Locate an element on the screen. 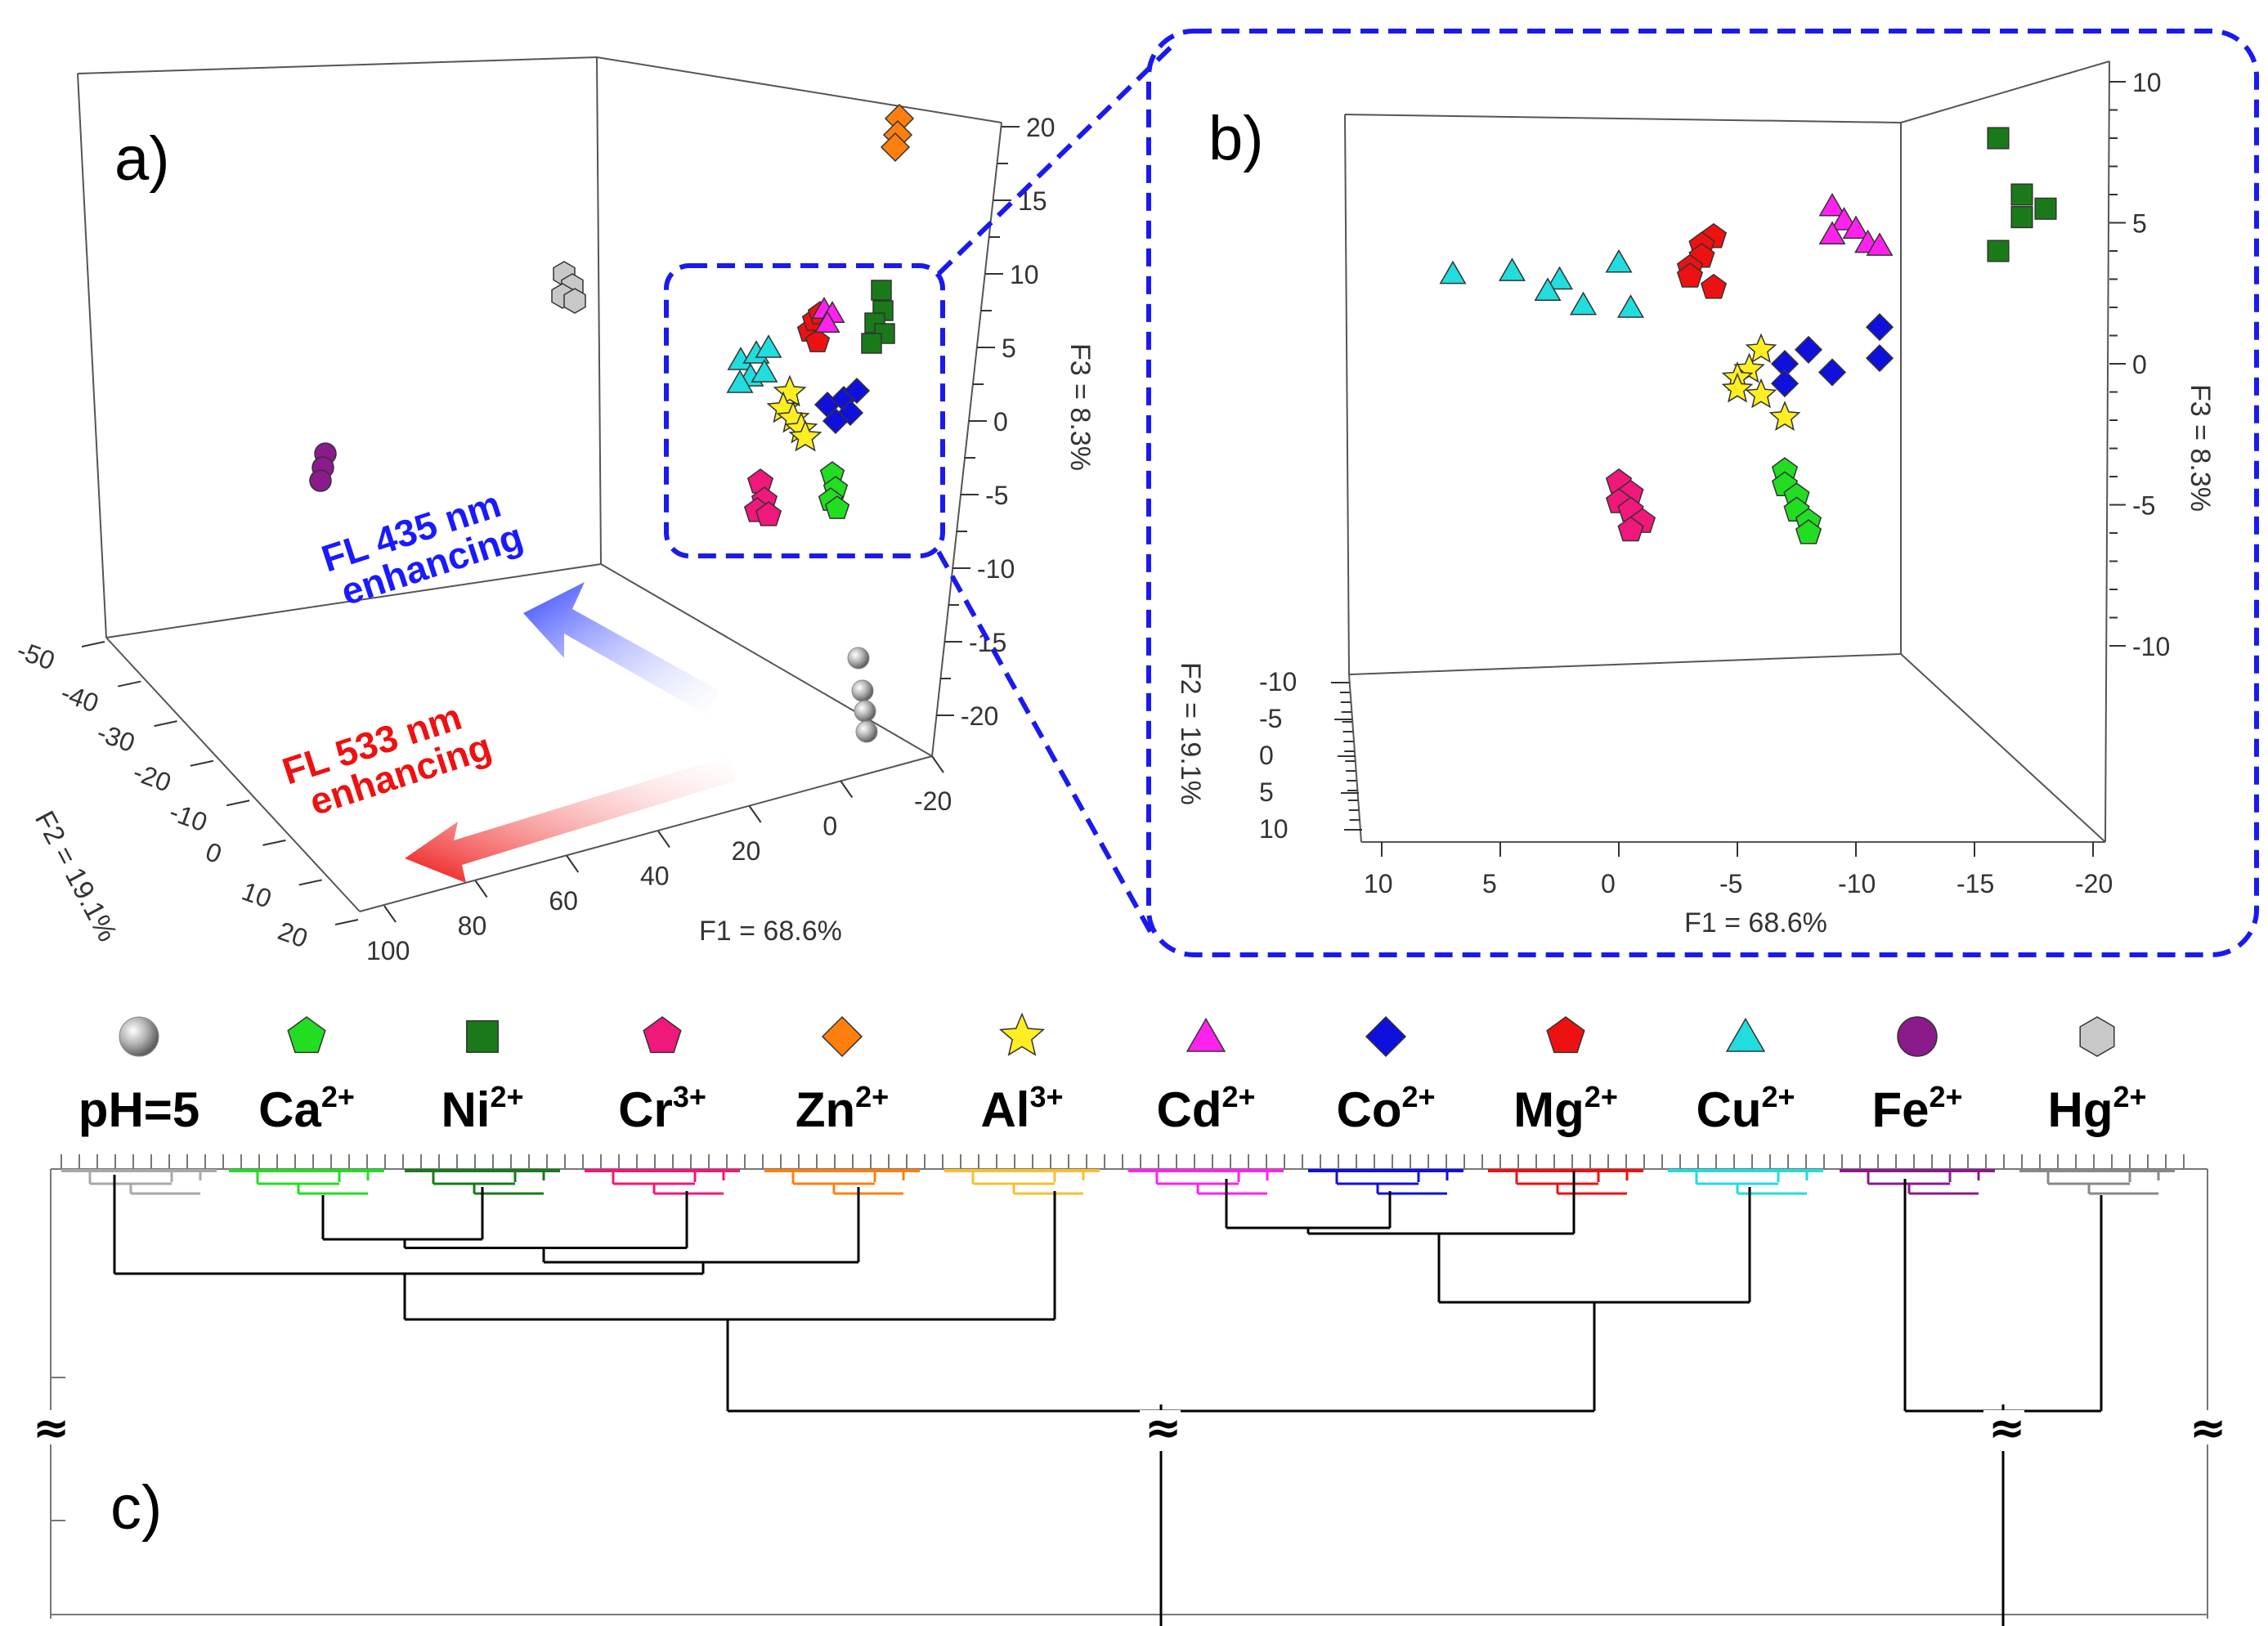 The image size is (2268, 1626). panel-c-label: c) is located at coordinates (136, 1508).